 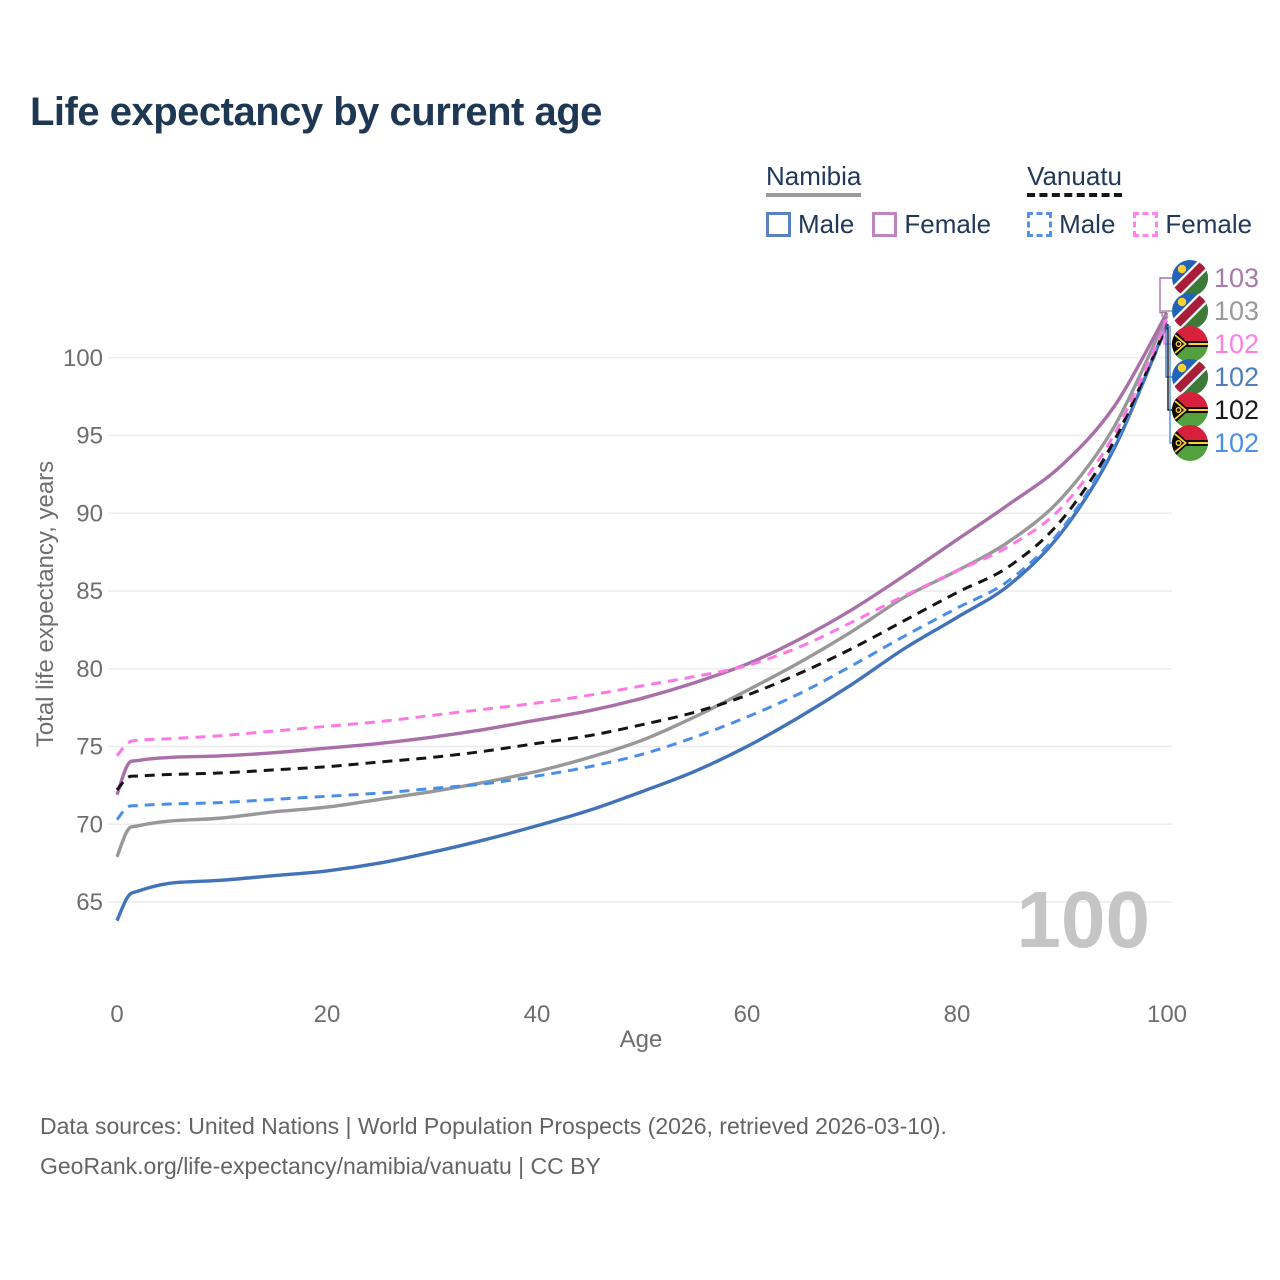 I want to click on namibia-male-swatch, so click(x=778, y=224).